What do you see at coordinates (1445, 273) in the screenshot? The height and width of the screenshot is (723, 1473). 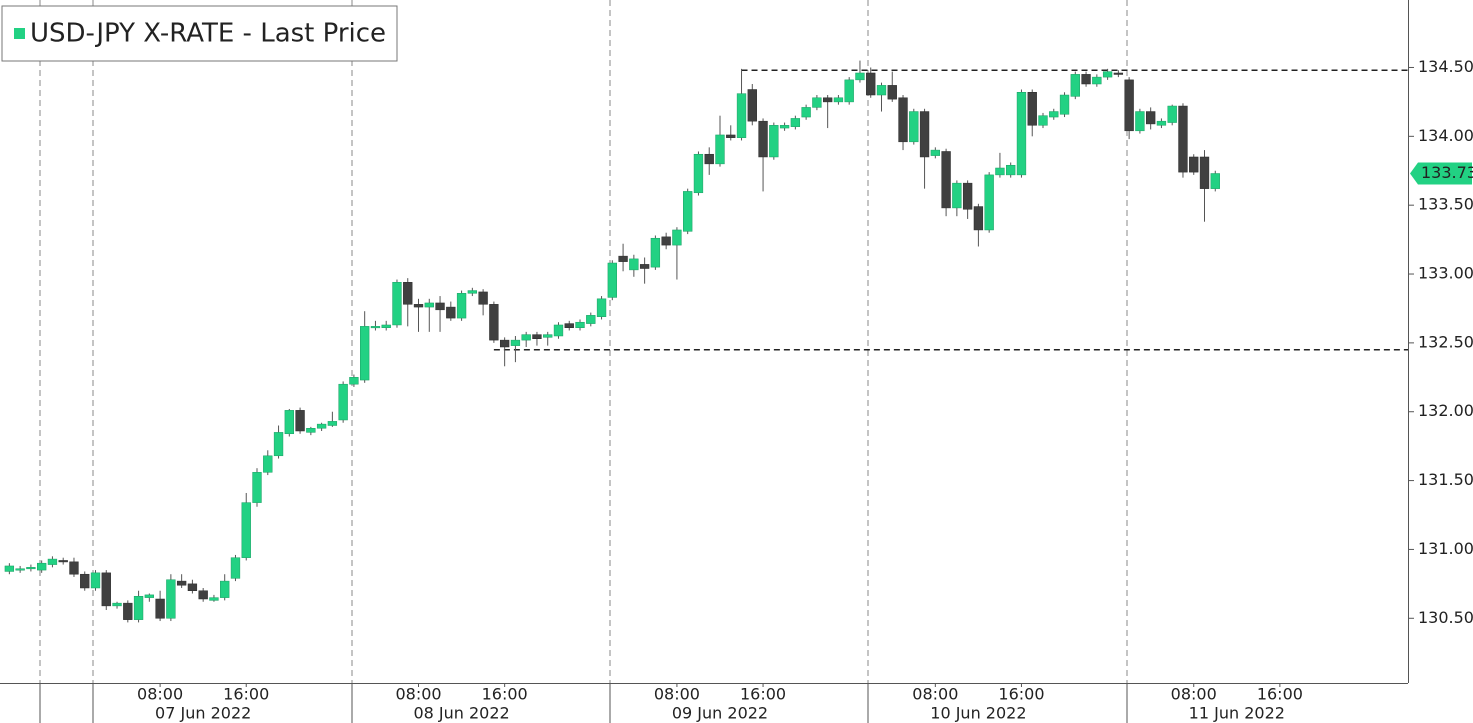 I see `y-tick-label: 133.00` at bounding box center [1445, 273].